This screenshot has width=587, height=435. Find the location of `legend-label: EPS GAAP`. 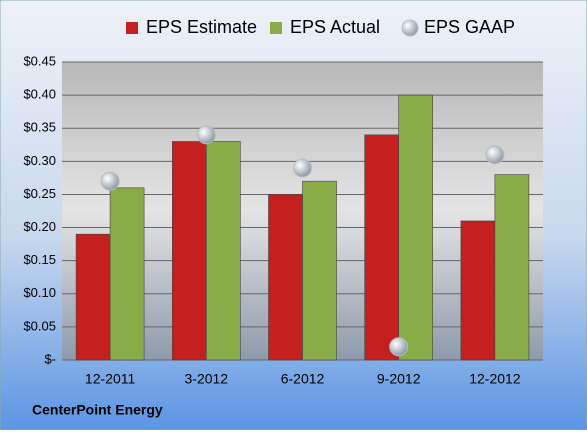

legend-label: EPS GAAP is located at coordinates (469, 27).